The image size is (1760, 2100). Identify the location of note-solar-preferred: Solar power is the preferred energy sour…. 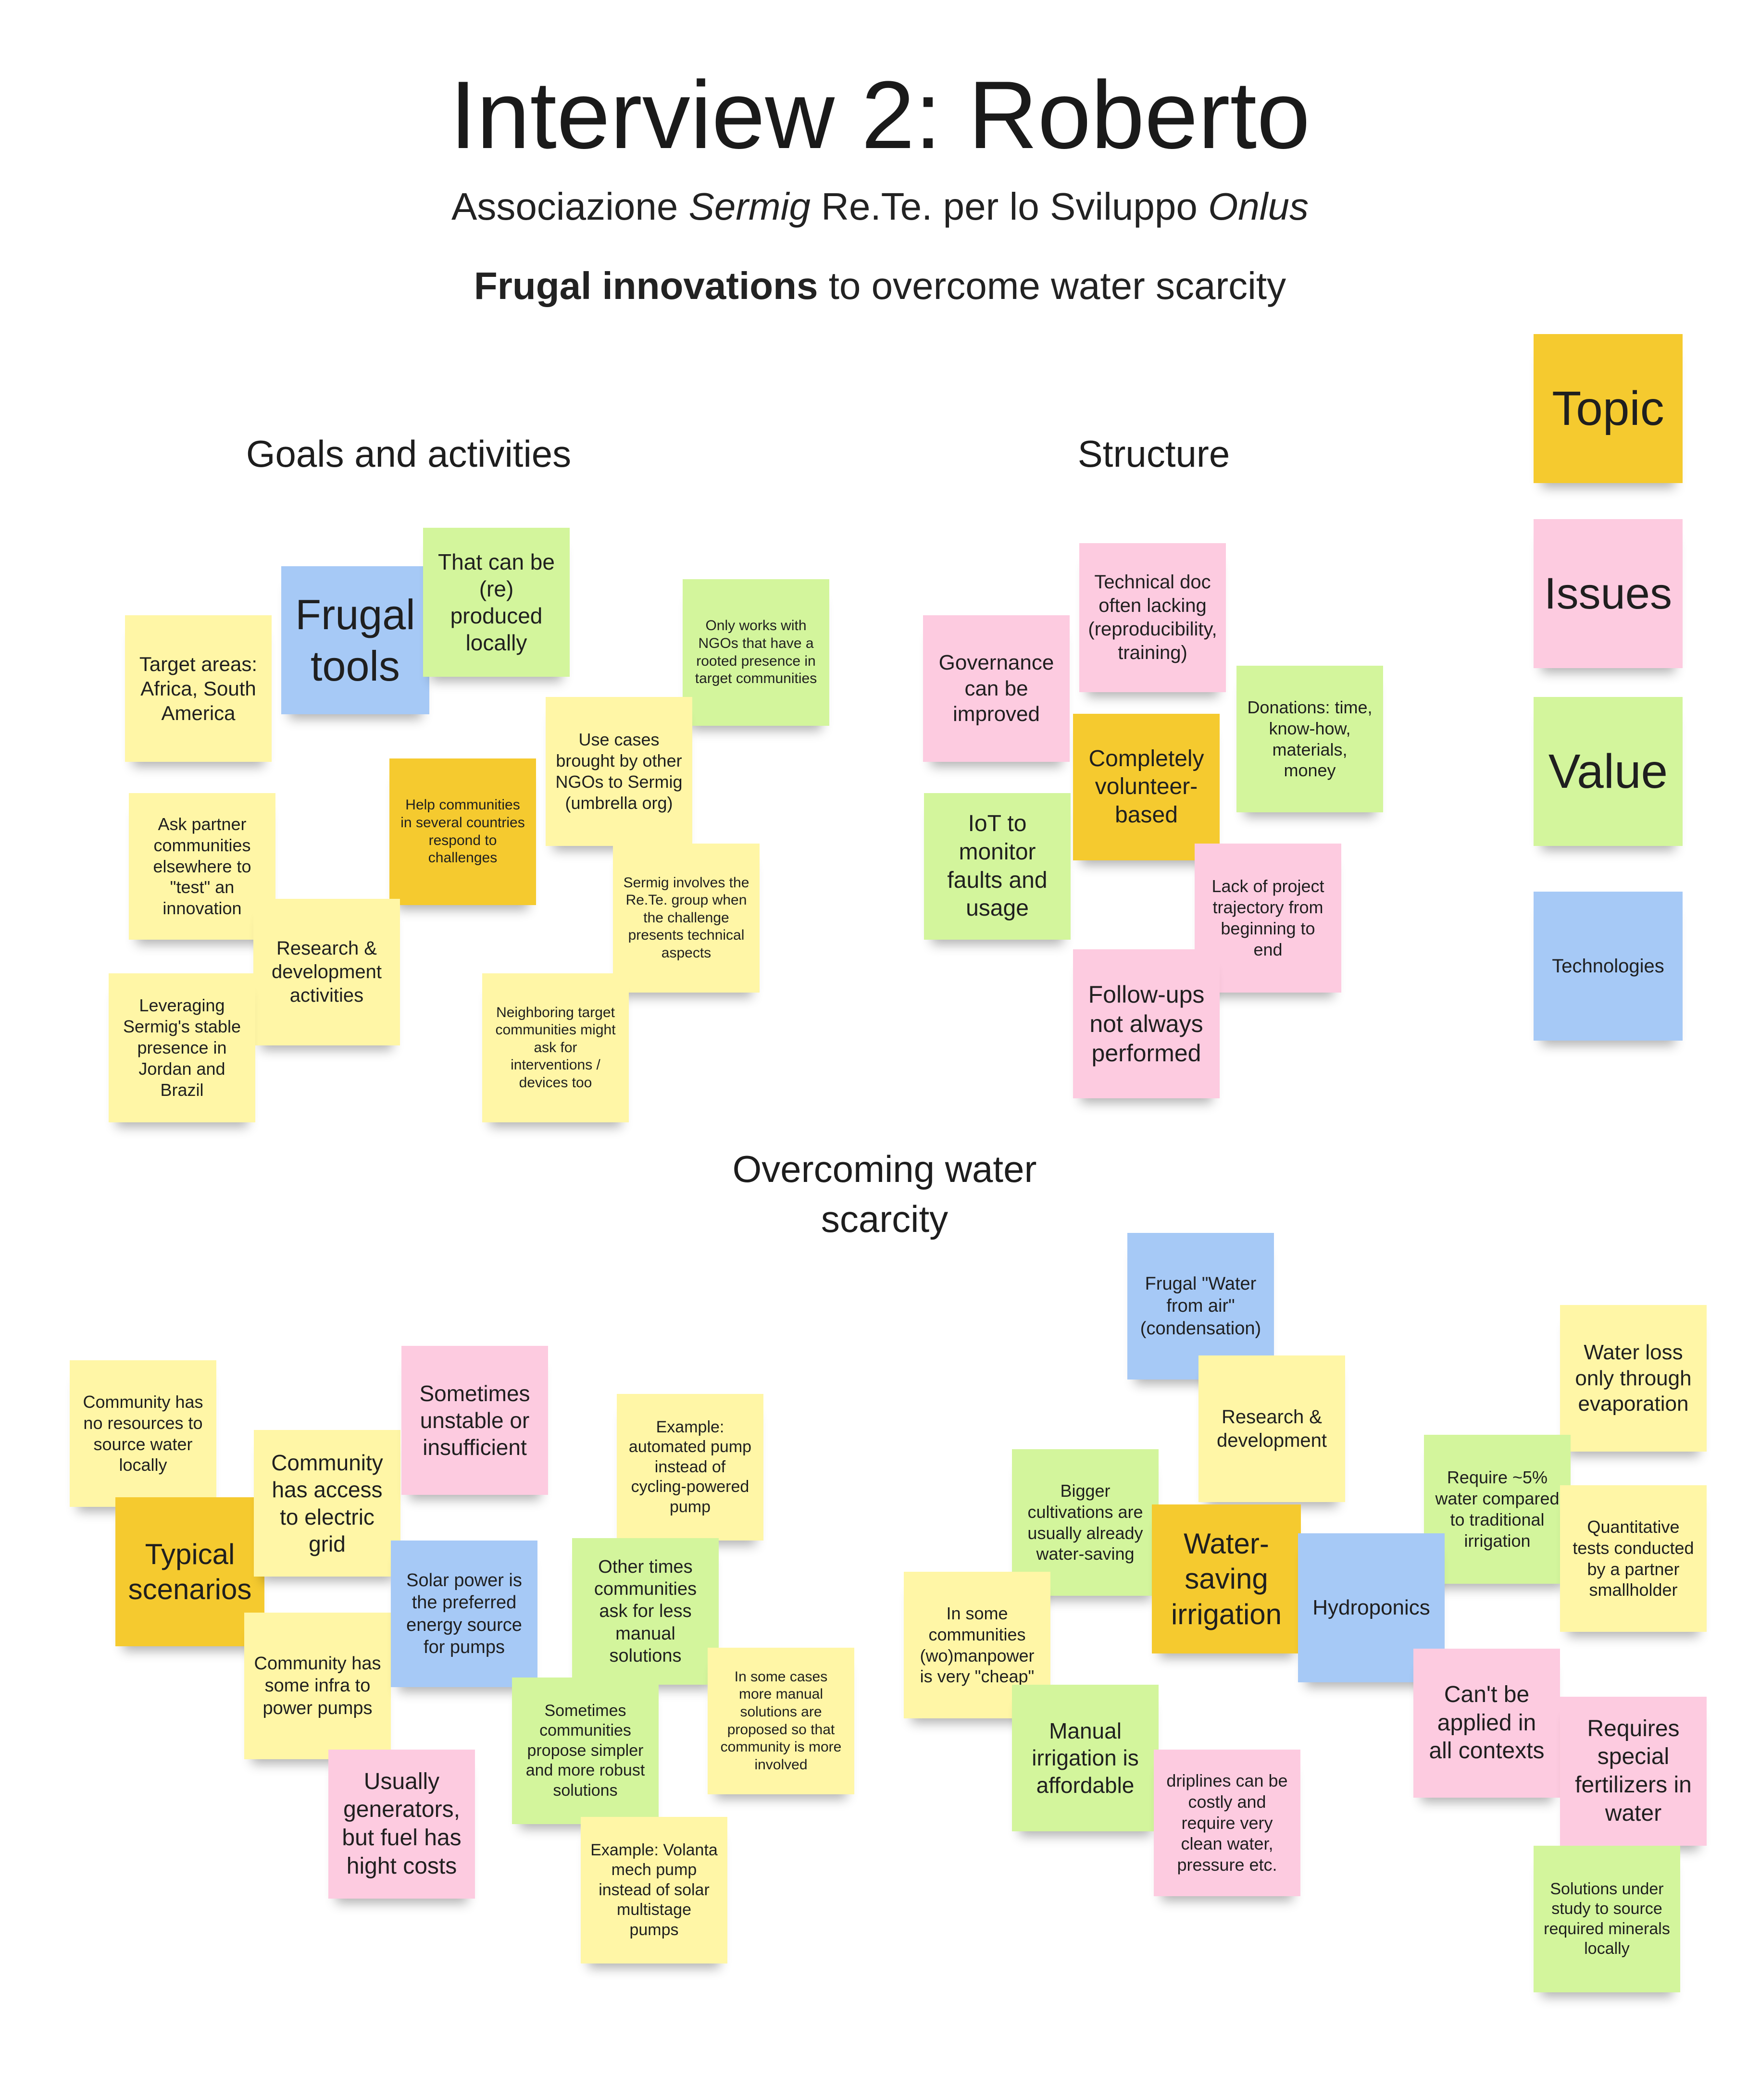
(464, 1614).